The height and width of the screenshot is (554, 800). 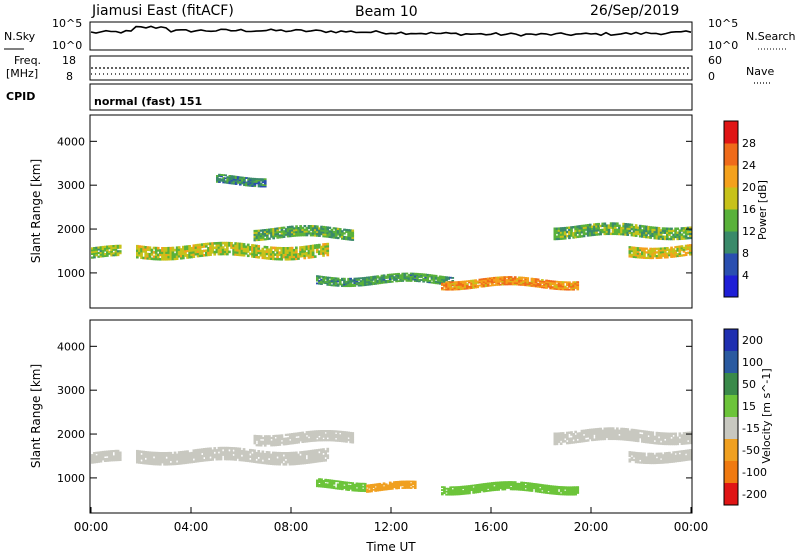 What do you see at coordinates (67, 45) in the screenshot?
I see `noise-tick-left-bottom: 10^0` at bounding box center [67, 45].